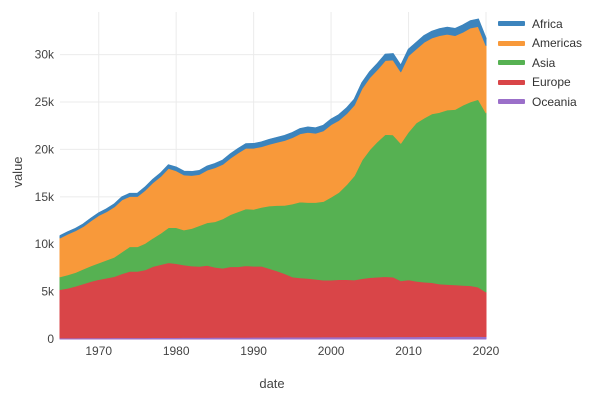  Describe the element at coordinates (17, 171) in the screenshot. I see `y-axis-title: value` at that location.